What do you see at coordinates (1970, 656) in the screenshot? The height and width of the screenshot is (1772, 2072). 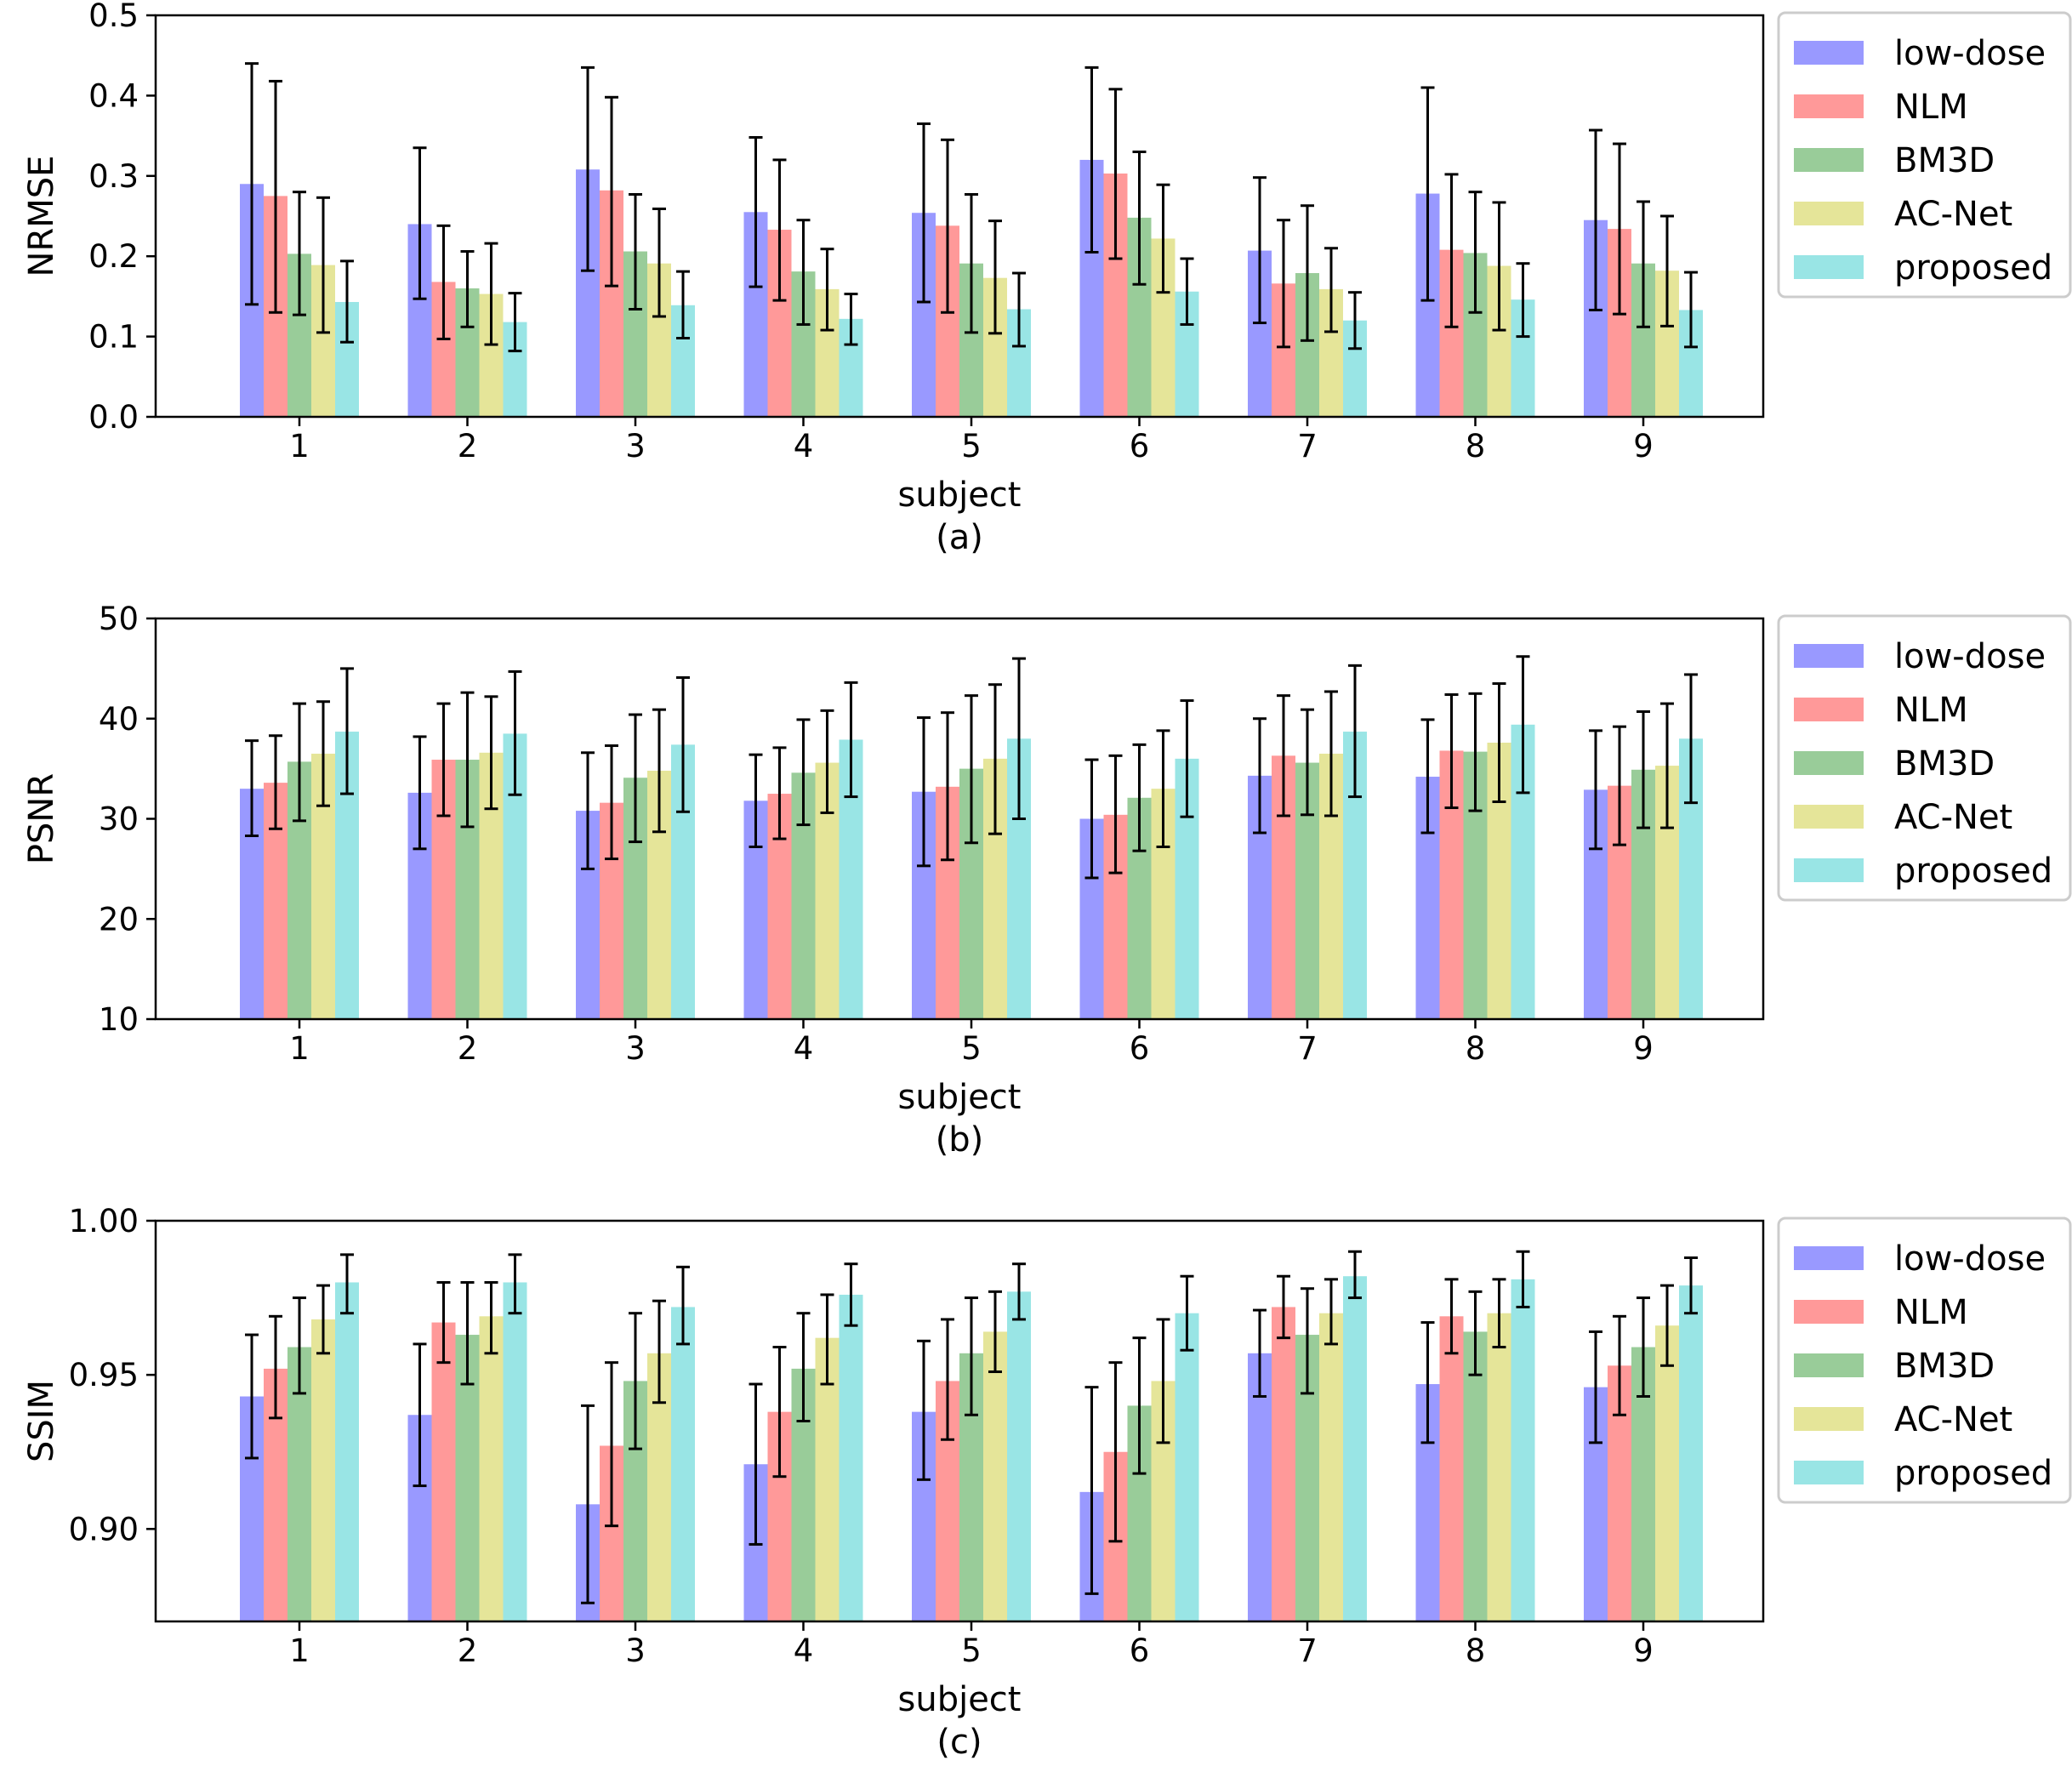 I see `legend-label-low-dose: low-dose` at bounding box center [1970, 656].